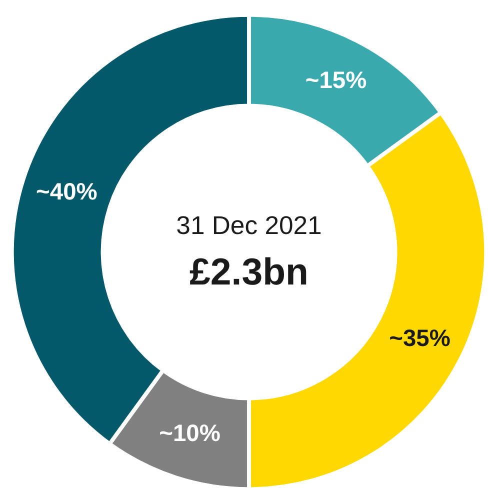 This screenshot has height=504, width=498. What do you see at coordinates (419, 339) in the screenshot?
I see `data-label: ~35%` at bounding box center [419, 339].